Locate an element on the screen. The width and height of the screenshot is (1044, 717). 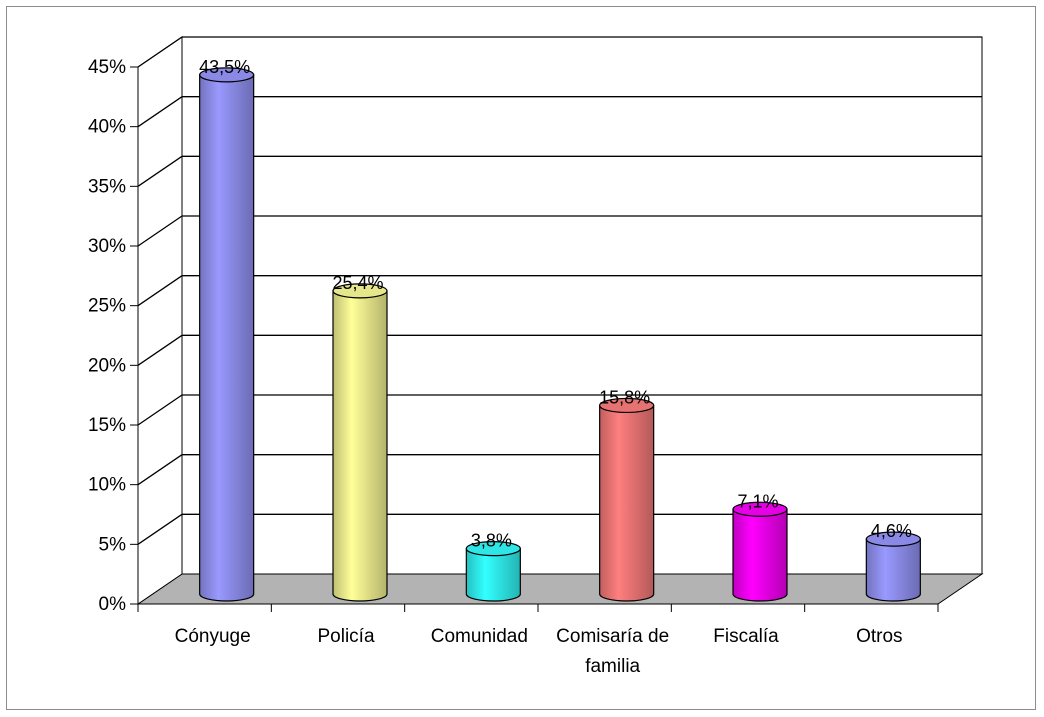
bar-5: 4,6% is located at coordinates (893, 561).